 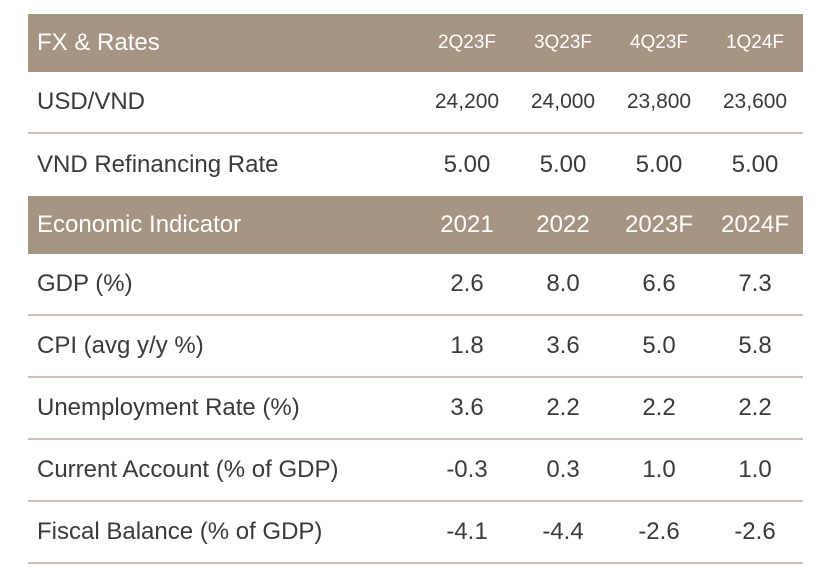 What do you see at coordinates (85, 283) in the screenshot?
I see `row-label: GDP (%)` at bounding box center [85, 283].